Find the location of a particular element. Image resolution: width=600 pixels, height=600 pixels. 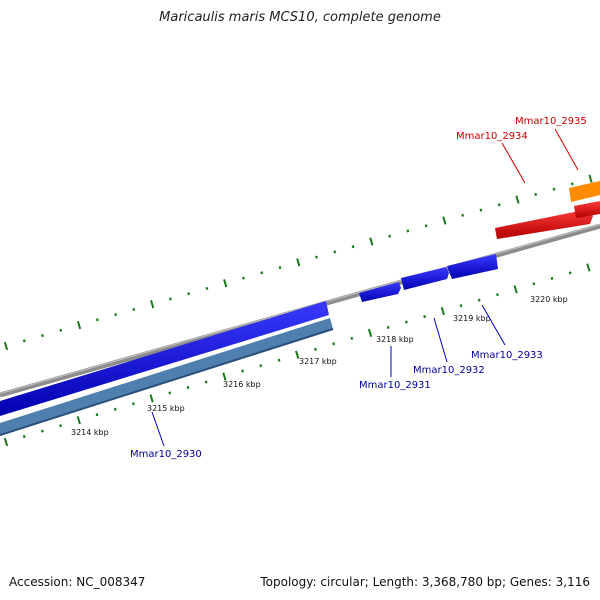

map-title: Maricaulis maris MCS10, complete genome is located at coordinates (300, 17).